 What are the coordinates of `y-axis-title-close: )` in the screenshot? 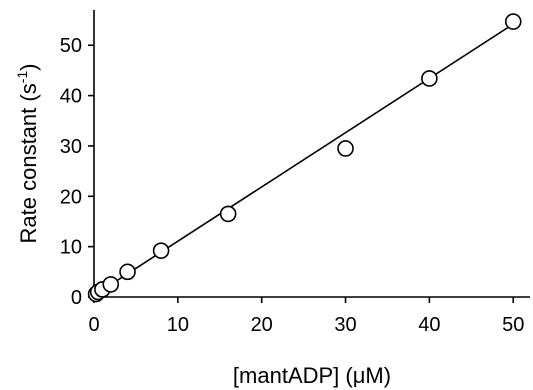 It's located at (28, 67).